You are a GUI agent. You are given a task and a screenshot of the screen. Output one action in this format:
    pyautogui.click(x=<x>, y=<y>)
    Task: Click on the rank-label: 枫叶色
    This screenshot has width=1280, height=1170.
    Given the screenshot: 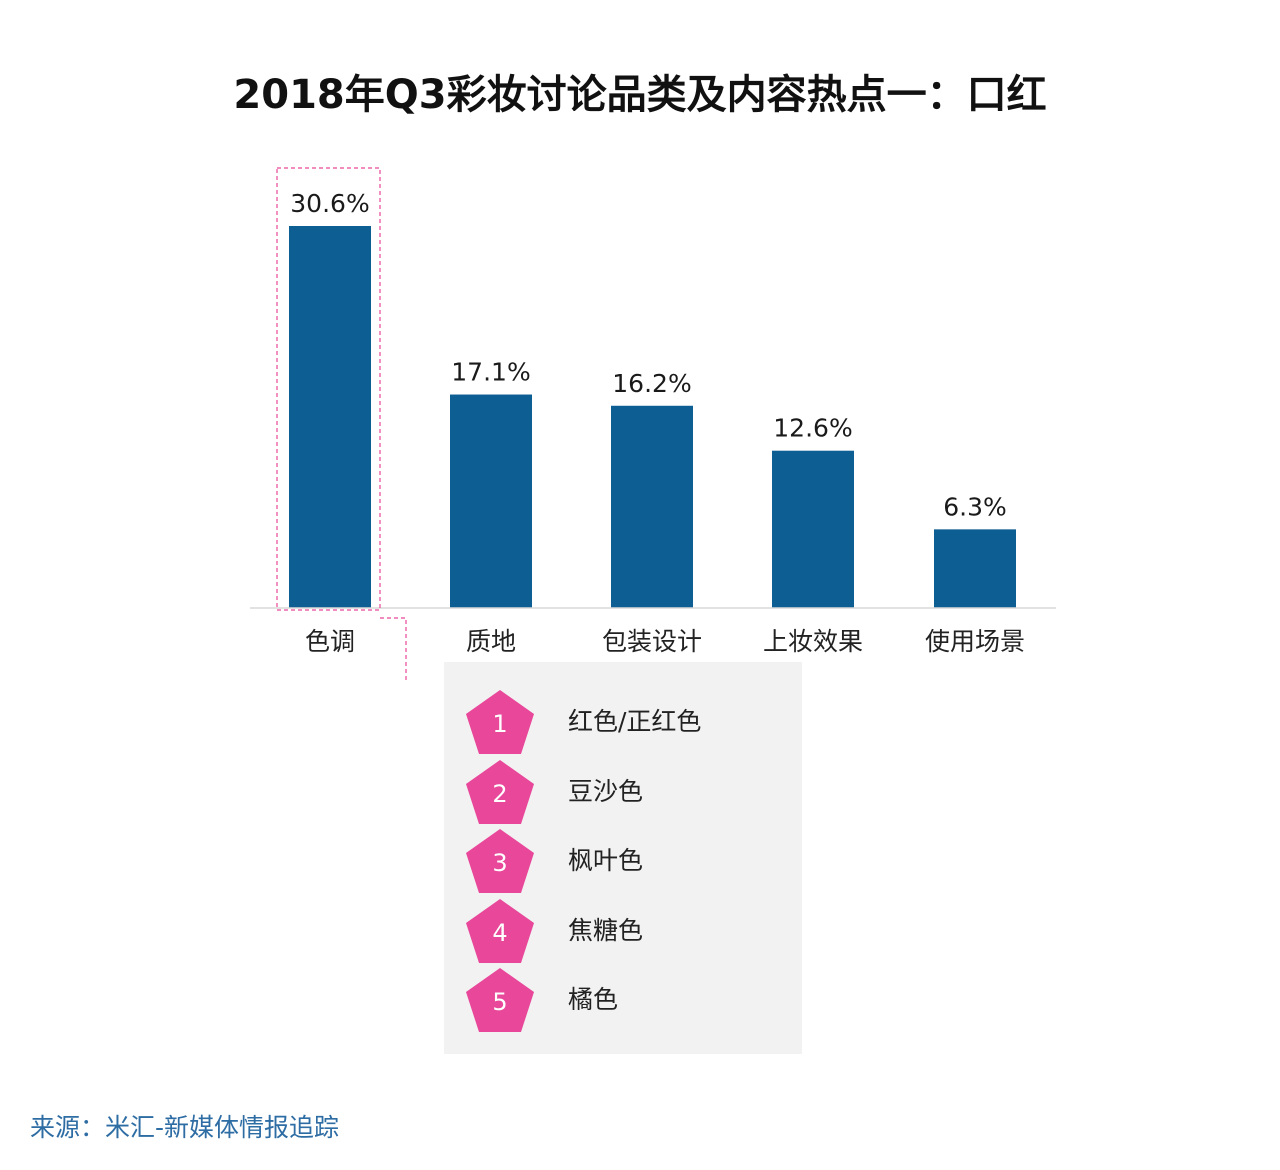 What is the action you would take?
    pyautogui.click(x=606, y=860)
    